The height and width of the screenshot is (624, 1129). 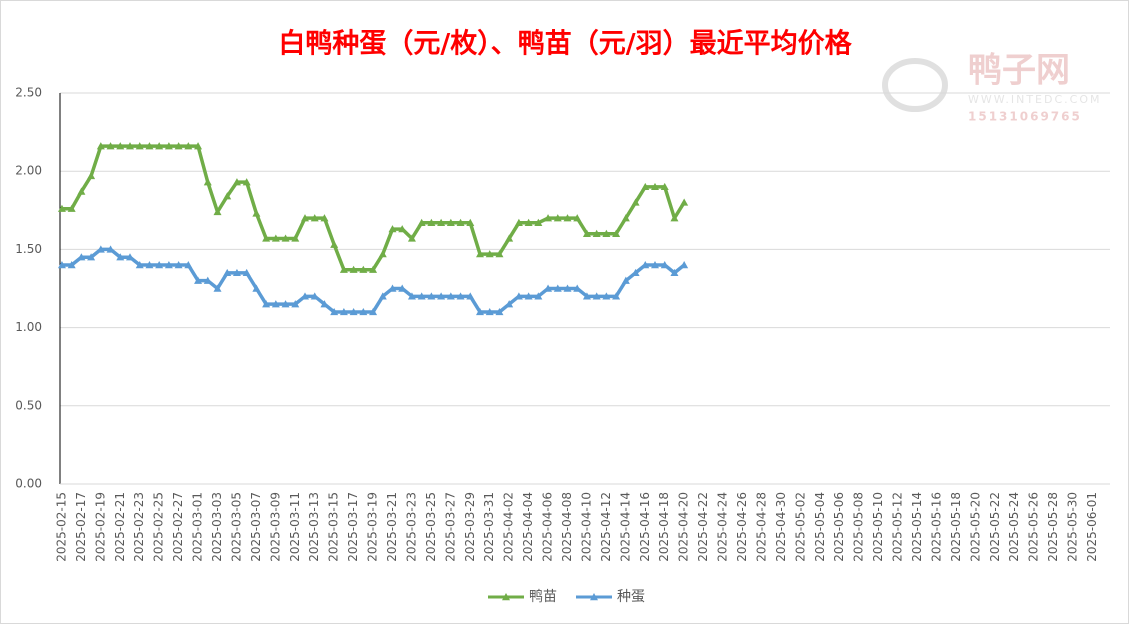 What do you see at coordinates (878, 527) in the screenshot?
I see `x-tick-label: 2025-05-10` at bounding box center [878, 527].